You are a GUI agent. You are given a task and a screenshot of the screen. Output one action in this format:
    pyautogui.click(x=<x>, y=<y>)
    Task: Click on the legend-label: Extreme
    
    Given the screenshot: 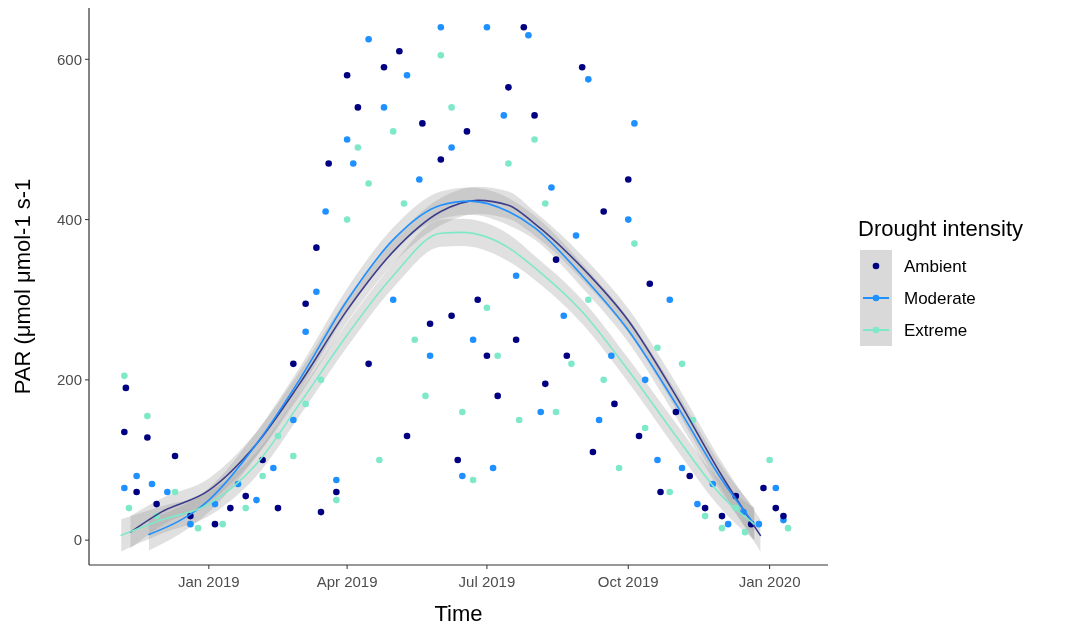 What is the action you would take?
    pyautogui.click(x=936, y=330)
    